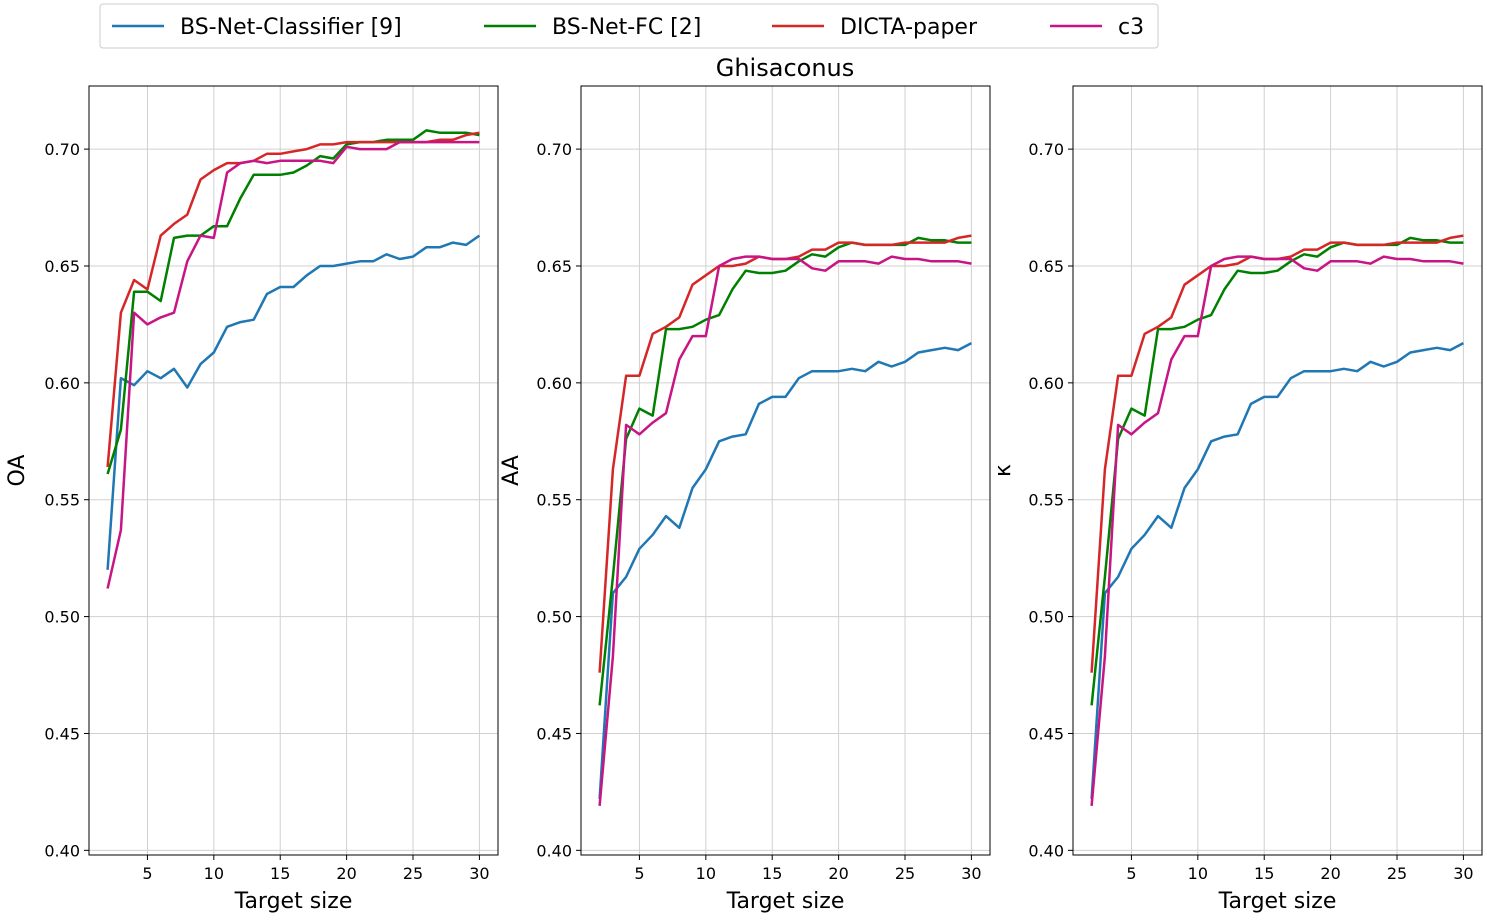 The image size is (1487, 922). I want to click on legend-label-3: DICTA-paper, so click(909, 27).